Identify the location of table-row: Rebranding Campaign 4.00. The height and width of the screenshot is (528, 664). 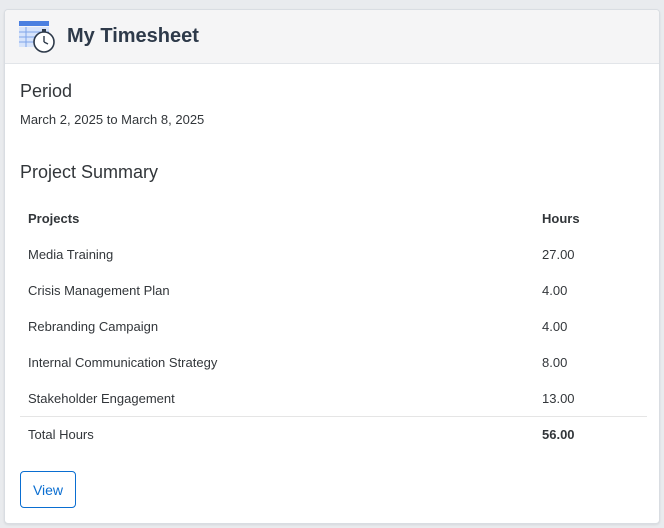
(333, 326).